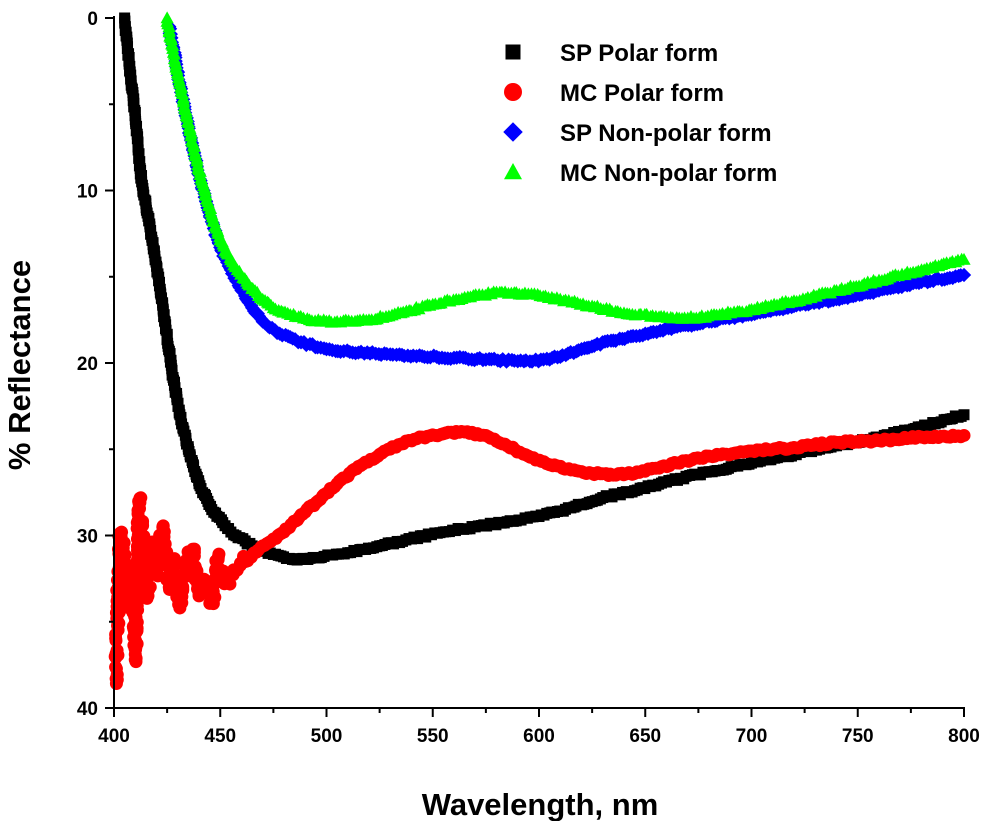 The width and height of the screenshot is (985, 821). I want to click on legend-entry: MC Non-polar form, so click(640, 173).